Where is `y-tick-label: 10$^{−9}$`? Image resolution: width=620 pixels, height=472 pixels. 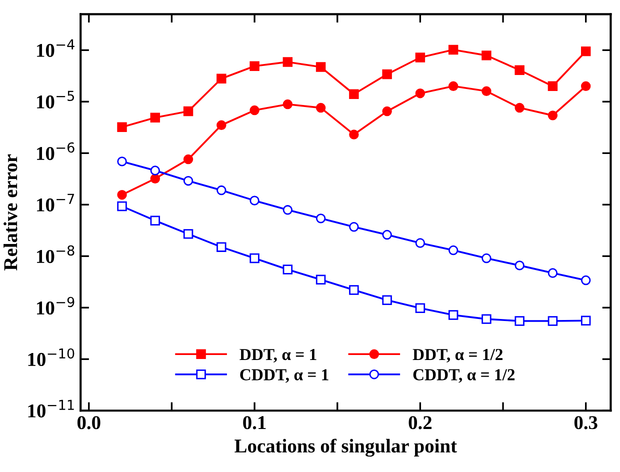
y-tick-label: 10$^{−9}$ is located at coordinates (55, 305).